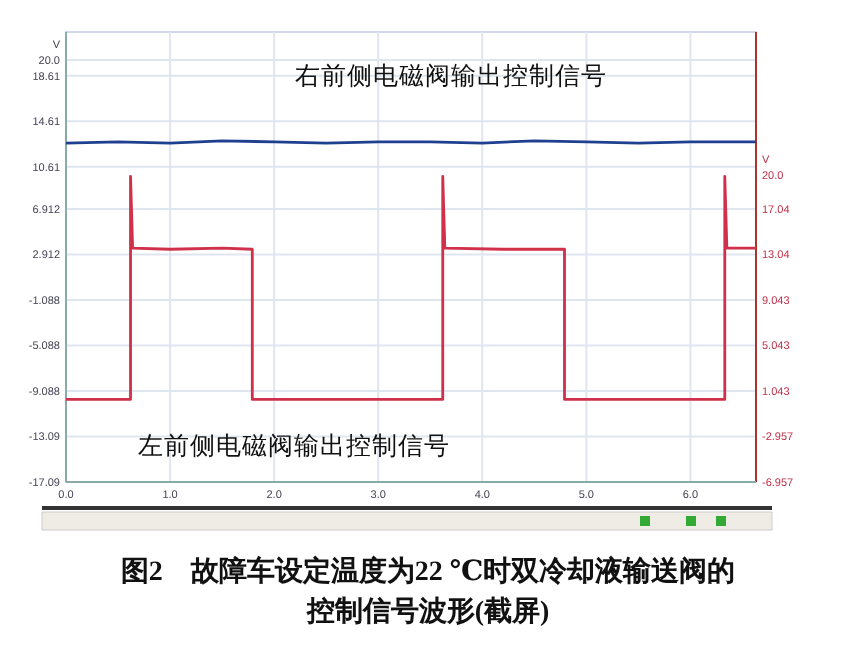 The width and height of the screenshot is (856, 654). What do you see at coordinates (451, 76) in the screenshot?
I see `text: 右前侧电磁阀输出控制信号` at bounding box center [451, 76].